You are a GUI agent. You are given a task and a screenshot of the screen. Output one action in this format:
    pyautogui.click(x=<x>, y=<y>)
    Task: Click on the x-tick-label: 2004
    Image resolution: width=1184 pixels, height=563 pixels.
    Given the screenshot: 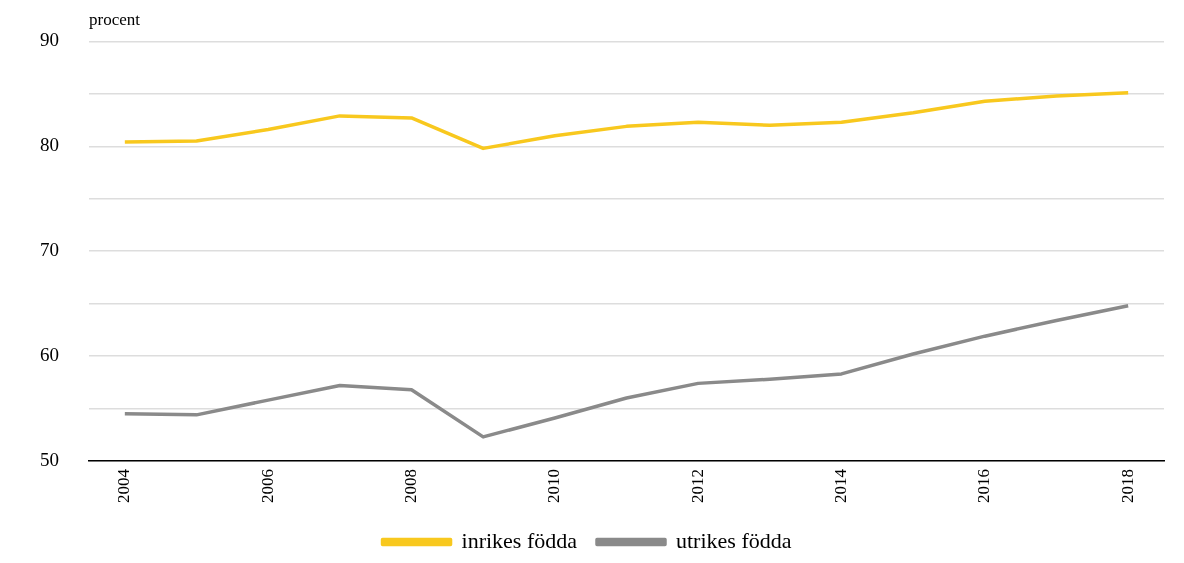 What is the action you would take?
    pyautogui.click(x=124, y=485)
    